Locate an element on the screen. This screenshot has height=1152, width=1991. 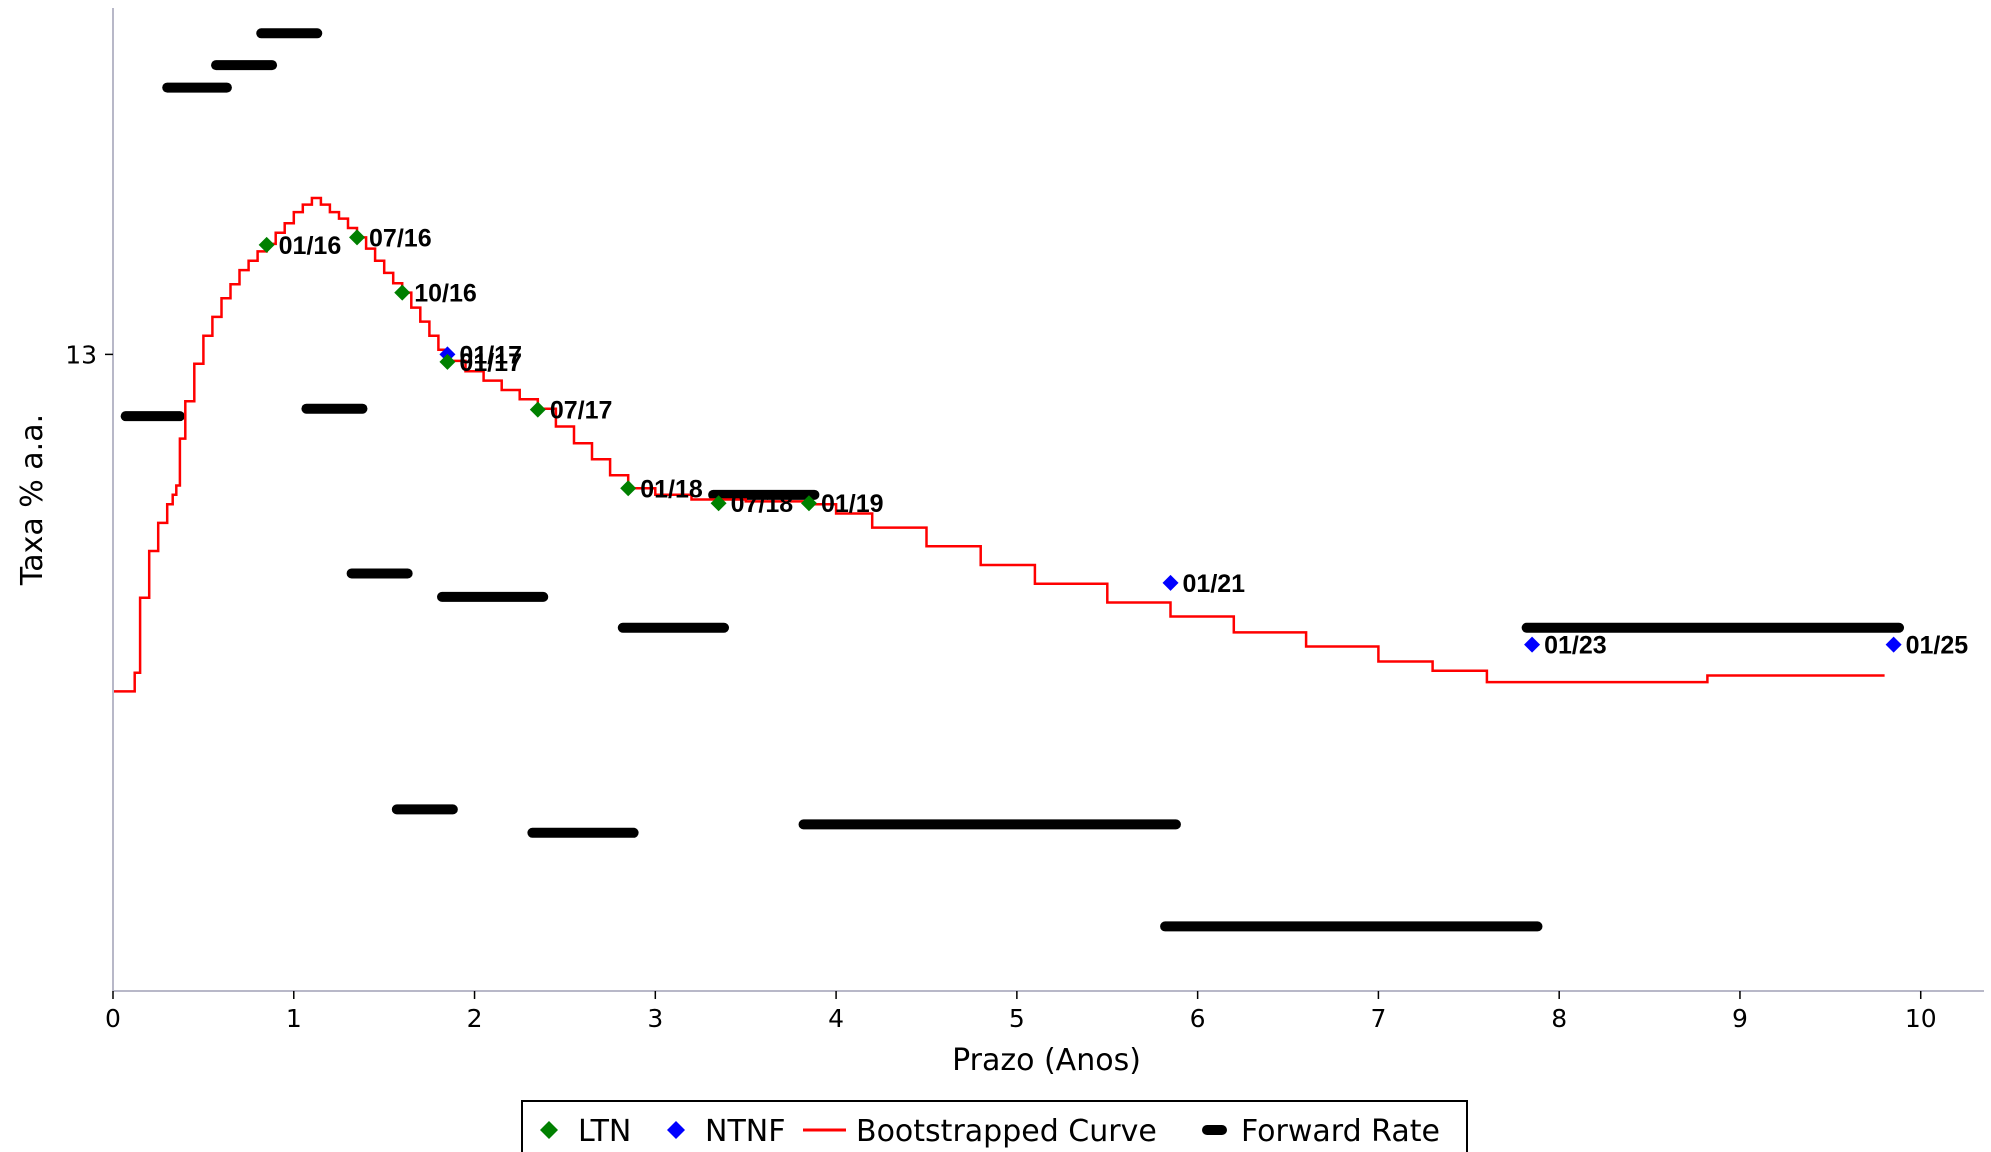
legend-ntnf-label: NTNF is located at coordinates (745, 1131).